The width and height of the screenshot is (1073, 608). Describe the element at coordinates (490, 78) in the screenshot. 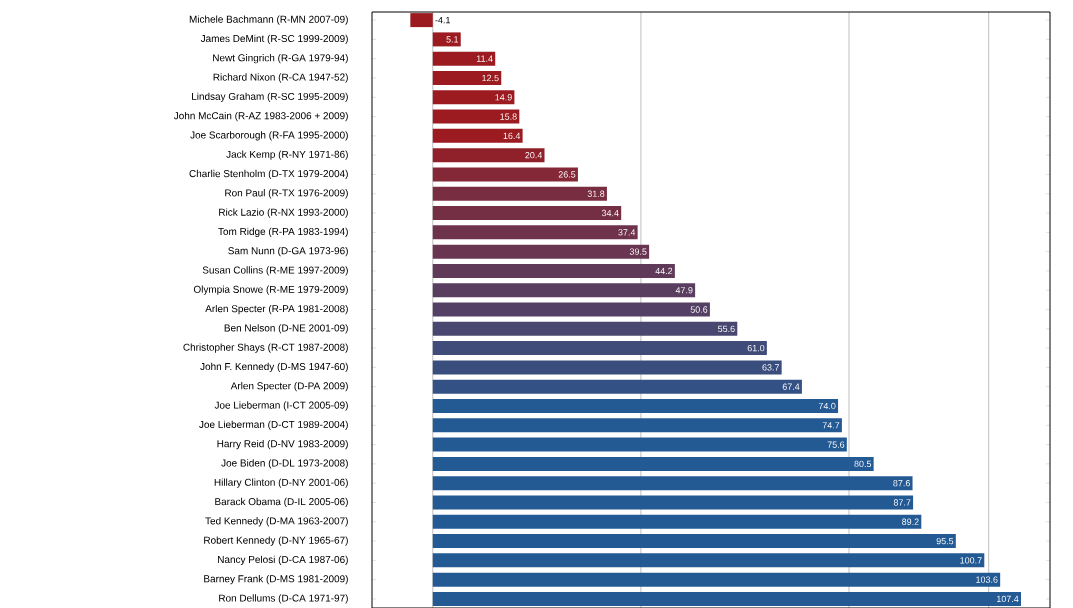

I see `data-label: 12.5` at that location.